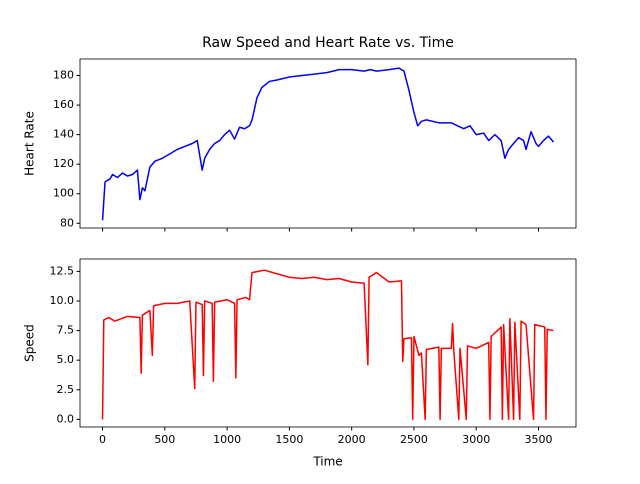  What do you see at coordinates (62, 270) in the screenshot?
I see `y-tick-label: 12.5` at bounding box center [62, 270].